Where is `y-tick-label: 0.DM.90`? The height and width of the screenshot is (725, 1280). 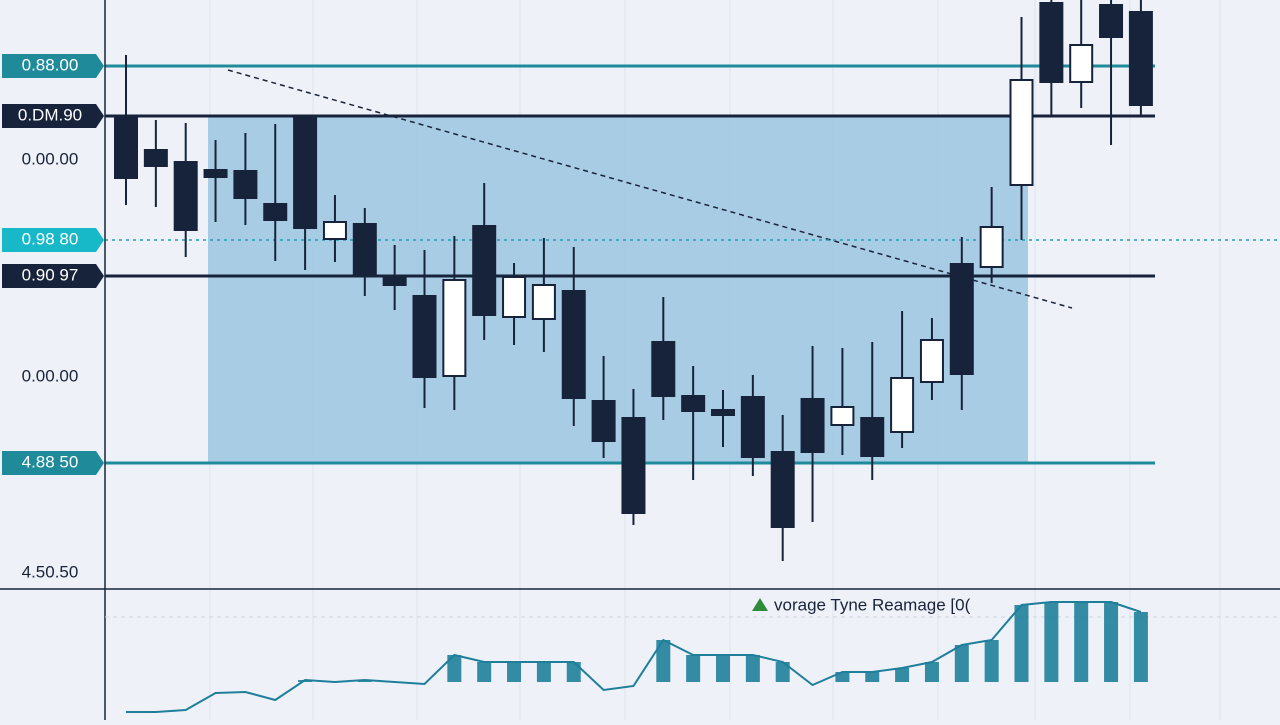 y-tick-label: 0.DM.90 is located at coordinates (50, 114).